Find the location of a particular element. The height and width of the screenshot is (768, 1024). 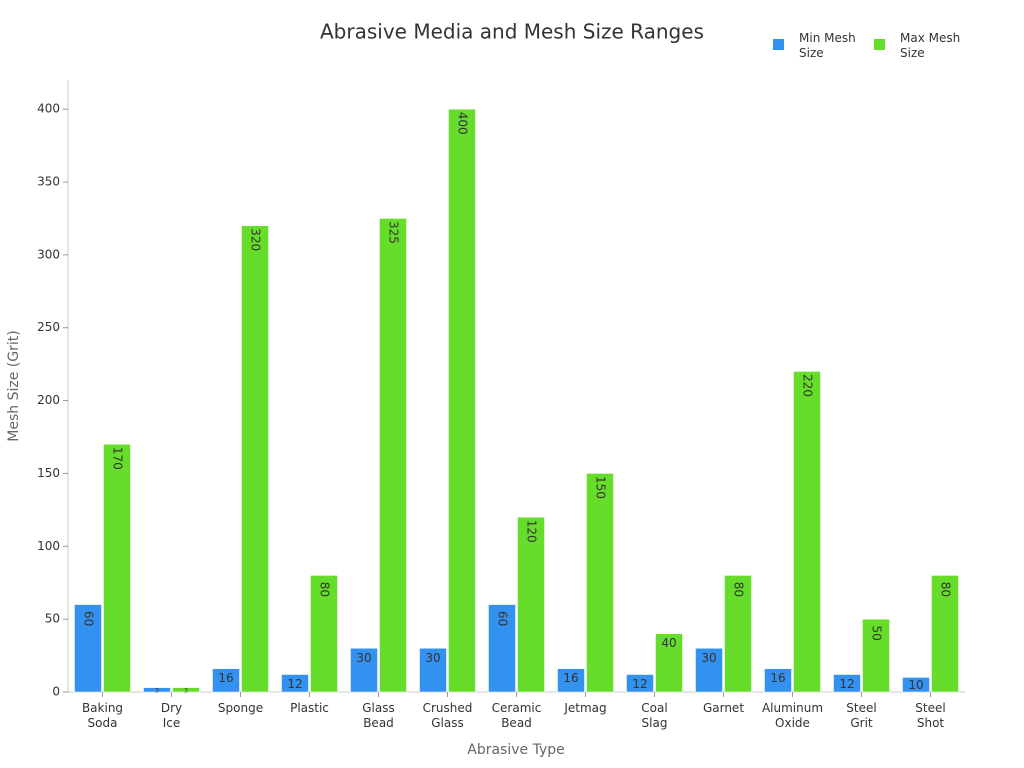

y-tick-label: 150 is located at coordinates (48, 473).